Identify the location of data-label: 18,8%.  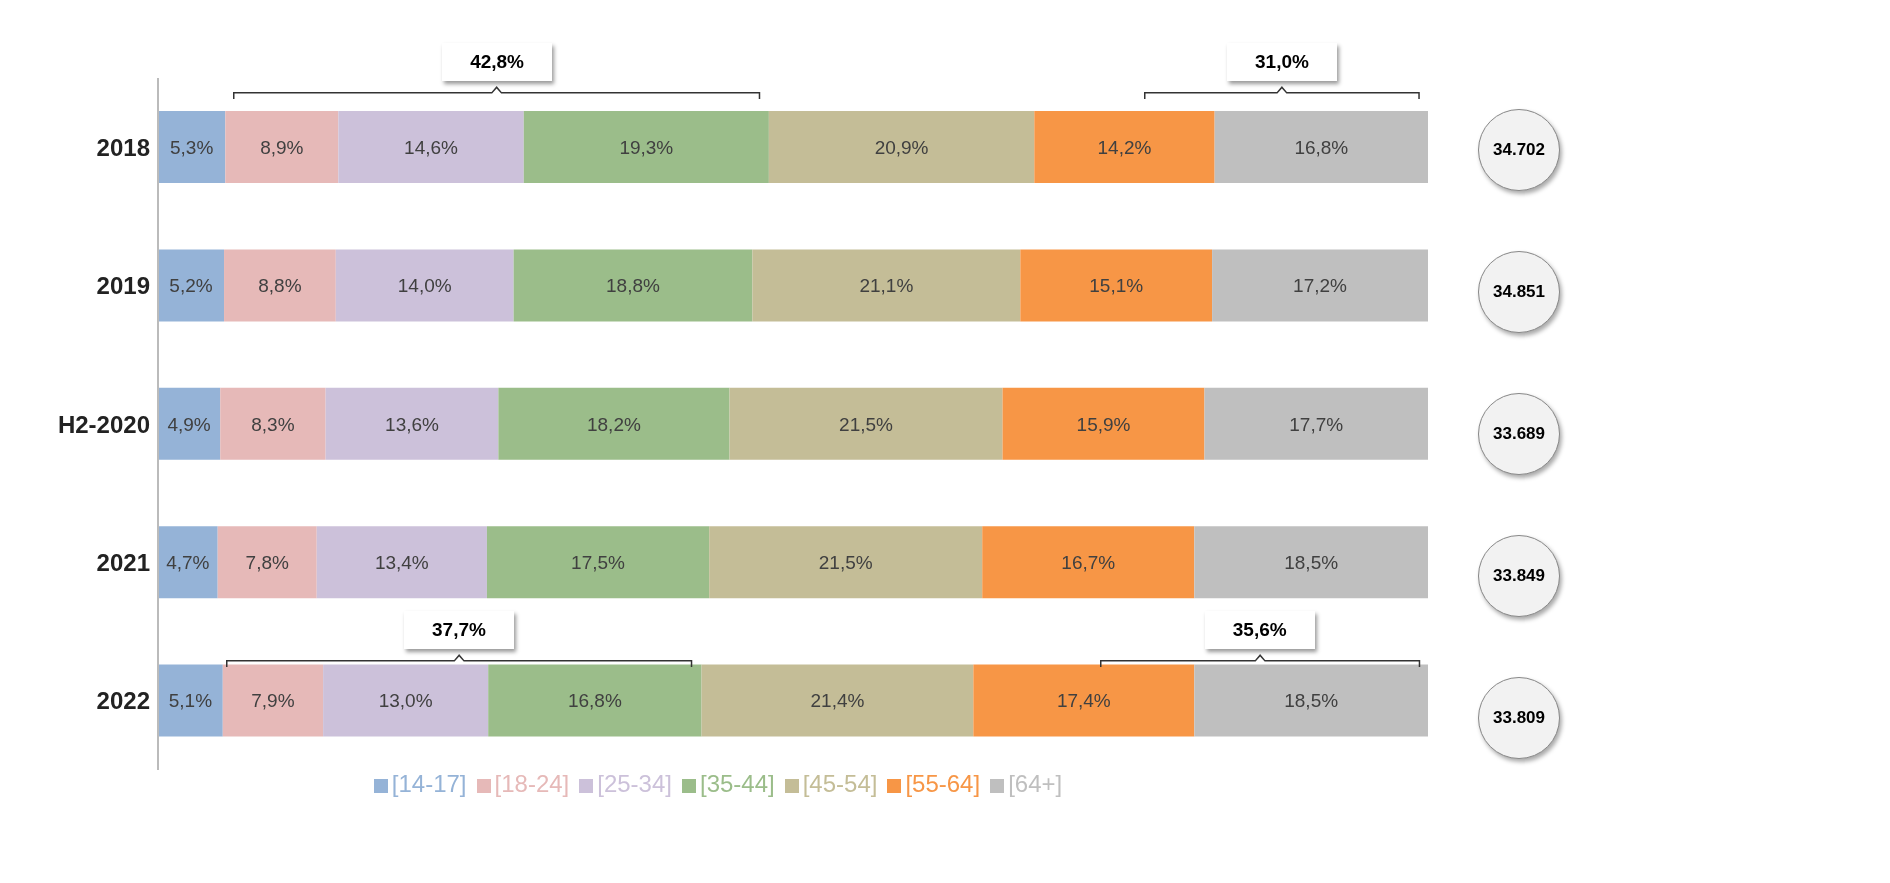
(633, 286).